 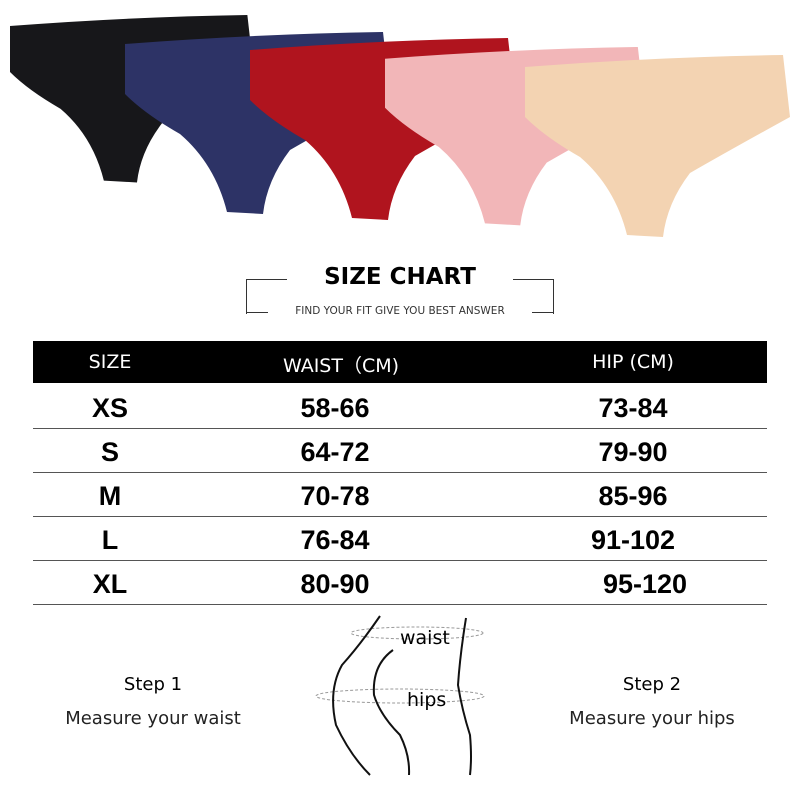 What do you see at coordinates (110, 540) in the screenshot?
I see `size-cell: L` at bounding box center [110, 540].